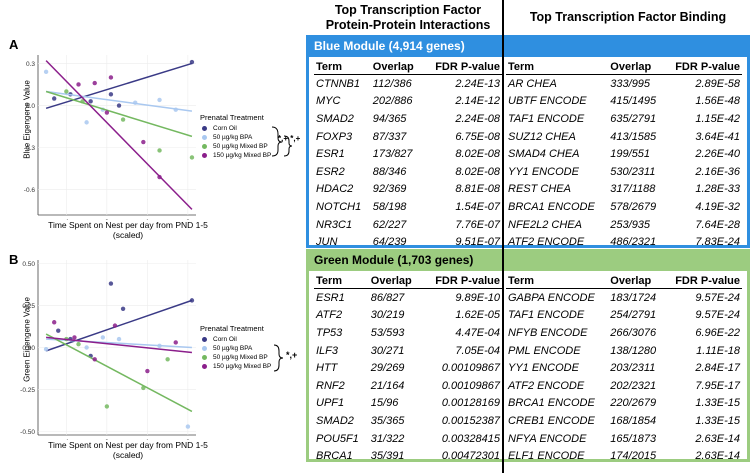  Describe the element at coordinates (633, 315) in the screenshot. I see `overlap-cell: 254/2791` at that location.